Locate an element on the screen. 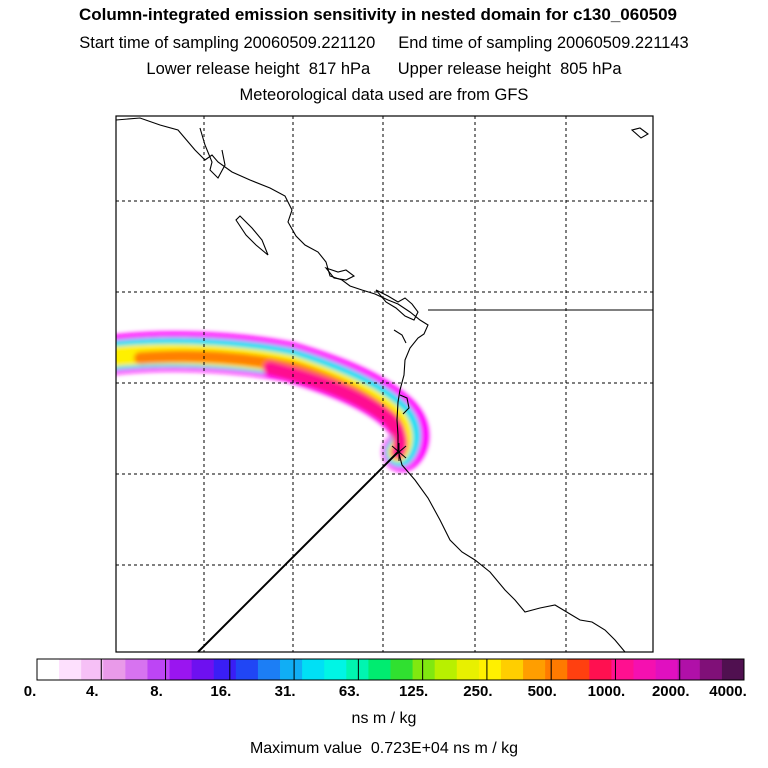 The height and width of the screenshot is (768, 768). colorbar-tick-label: 125. is located at coordinates (414, 691).